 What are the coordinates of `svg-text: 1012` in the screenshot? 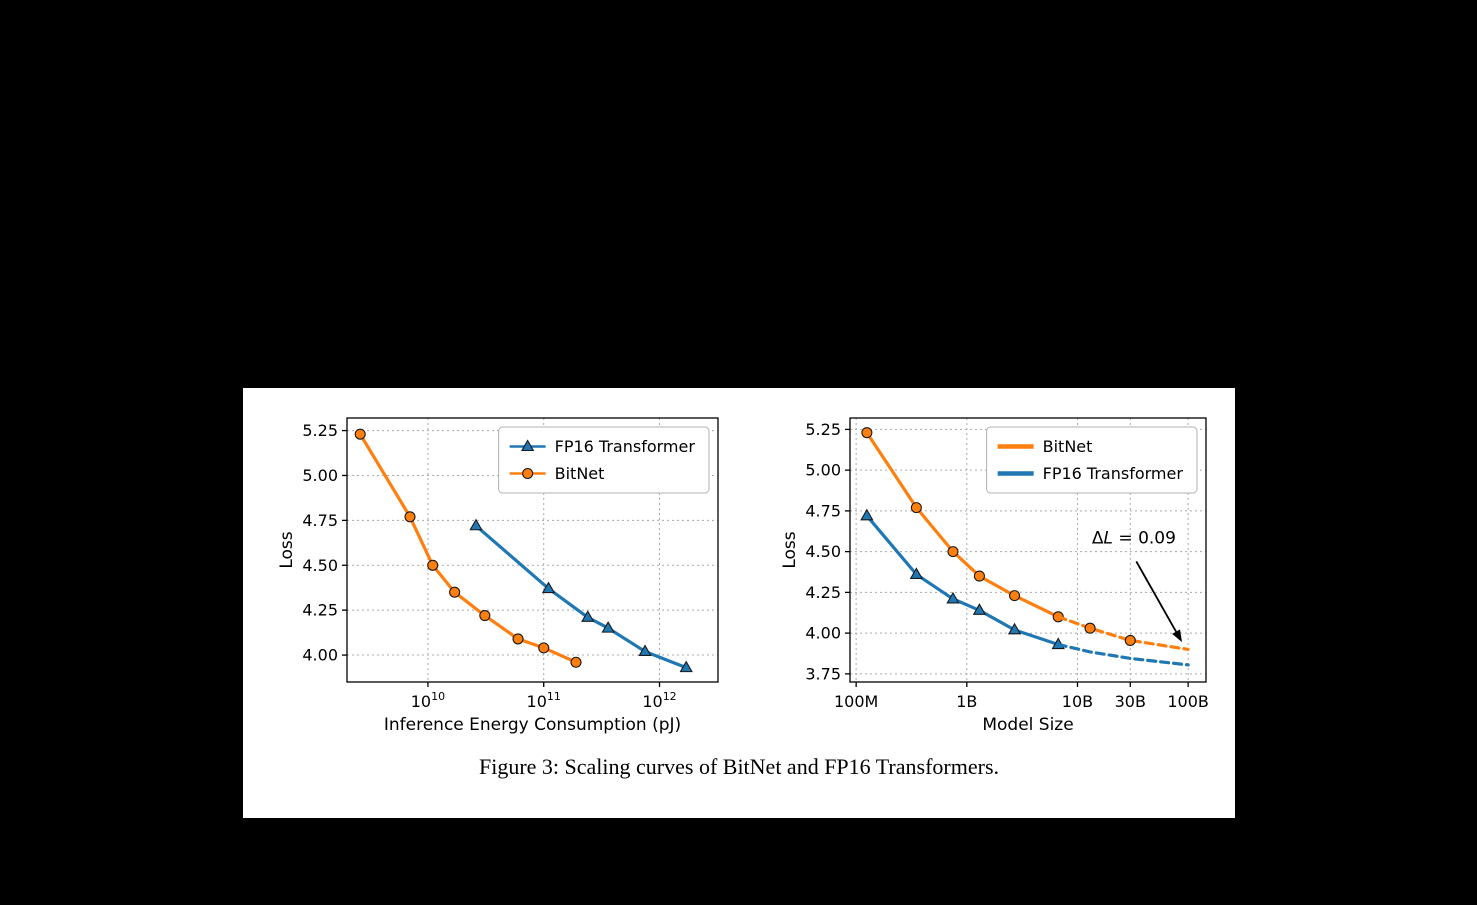 It's located at (659, 700).